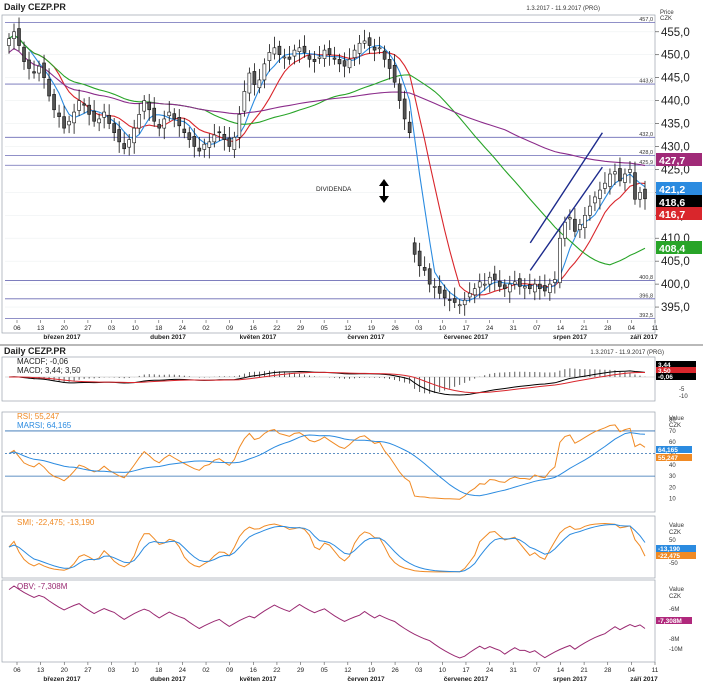 This screenshot has height=683, width=703. I want to click on smi-signal-line, so click(327, 548).